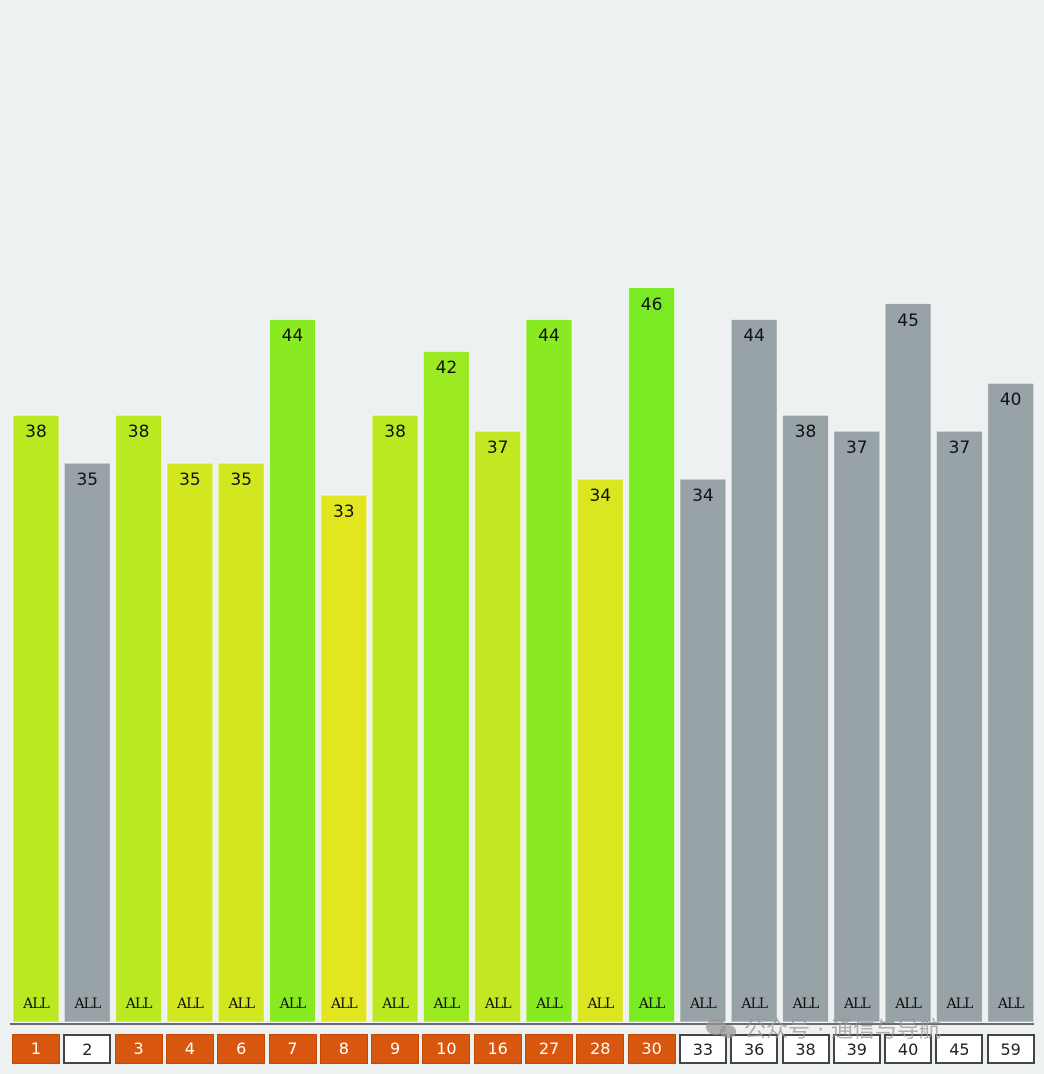 Image resolution: width=1044 pixels, height=1074 pixels. What do you see at coordinates (138, 1049) in the screenshot?
I see `channel-box-3: 3` at bounding box center [138, 1049].